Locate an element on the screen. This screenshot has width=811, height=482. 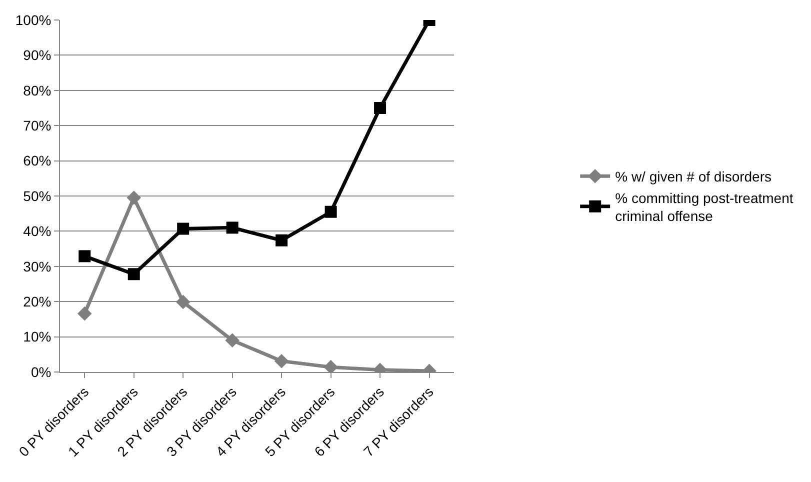
y-tick-label: 10% is located at coordinates (37, 336).